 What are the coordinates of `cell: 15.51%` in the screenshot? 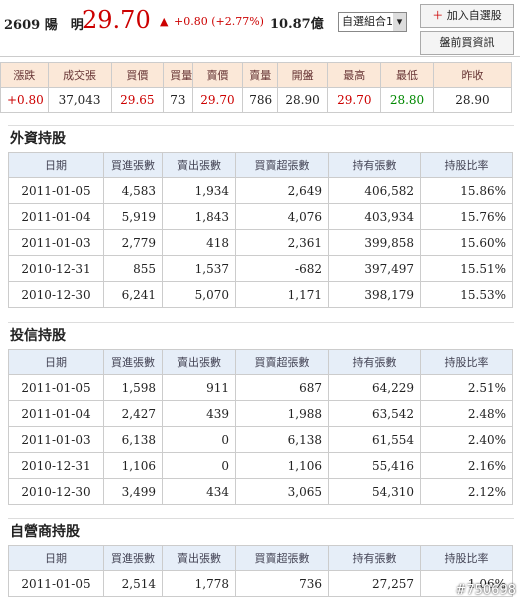 It's located at (466, 268).